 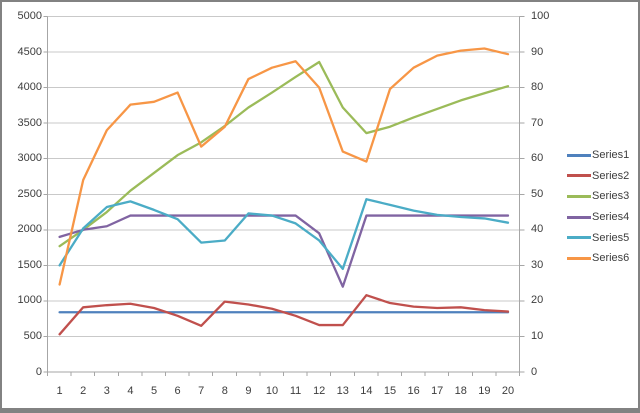 I want to click on right-axis-tick-label: 50, so click(x=537, y=193).